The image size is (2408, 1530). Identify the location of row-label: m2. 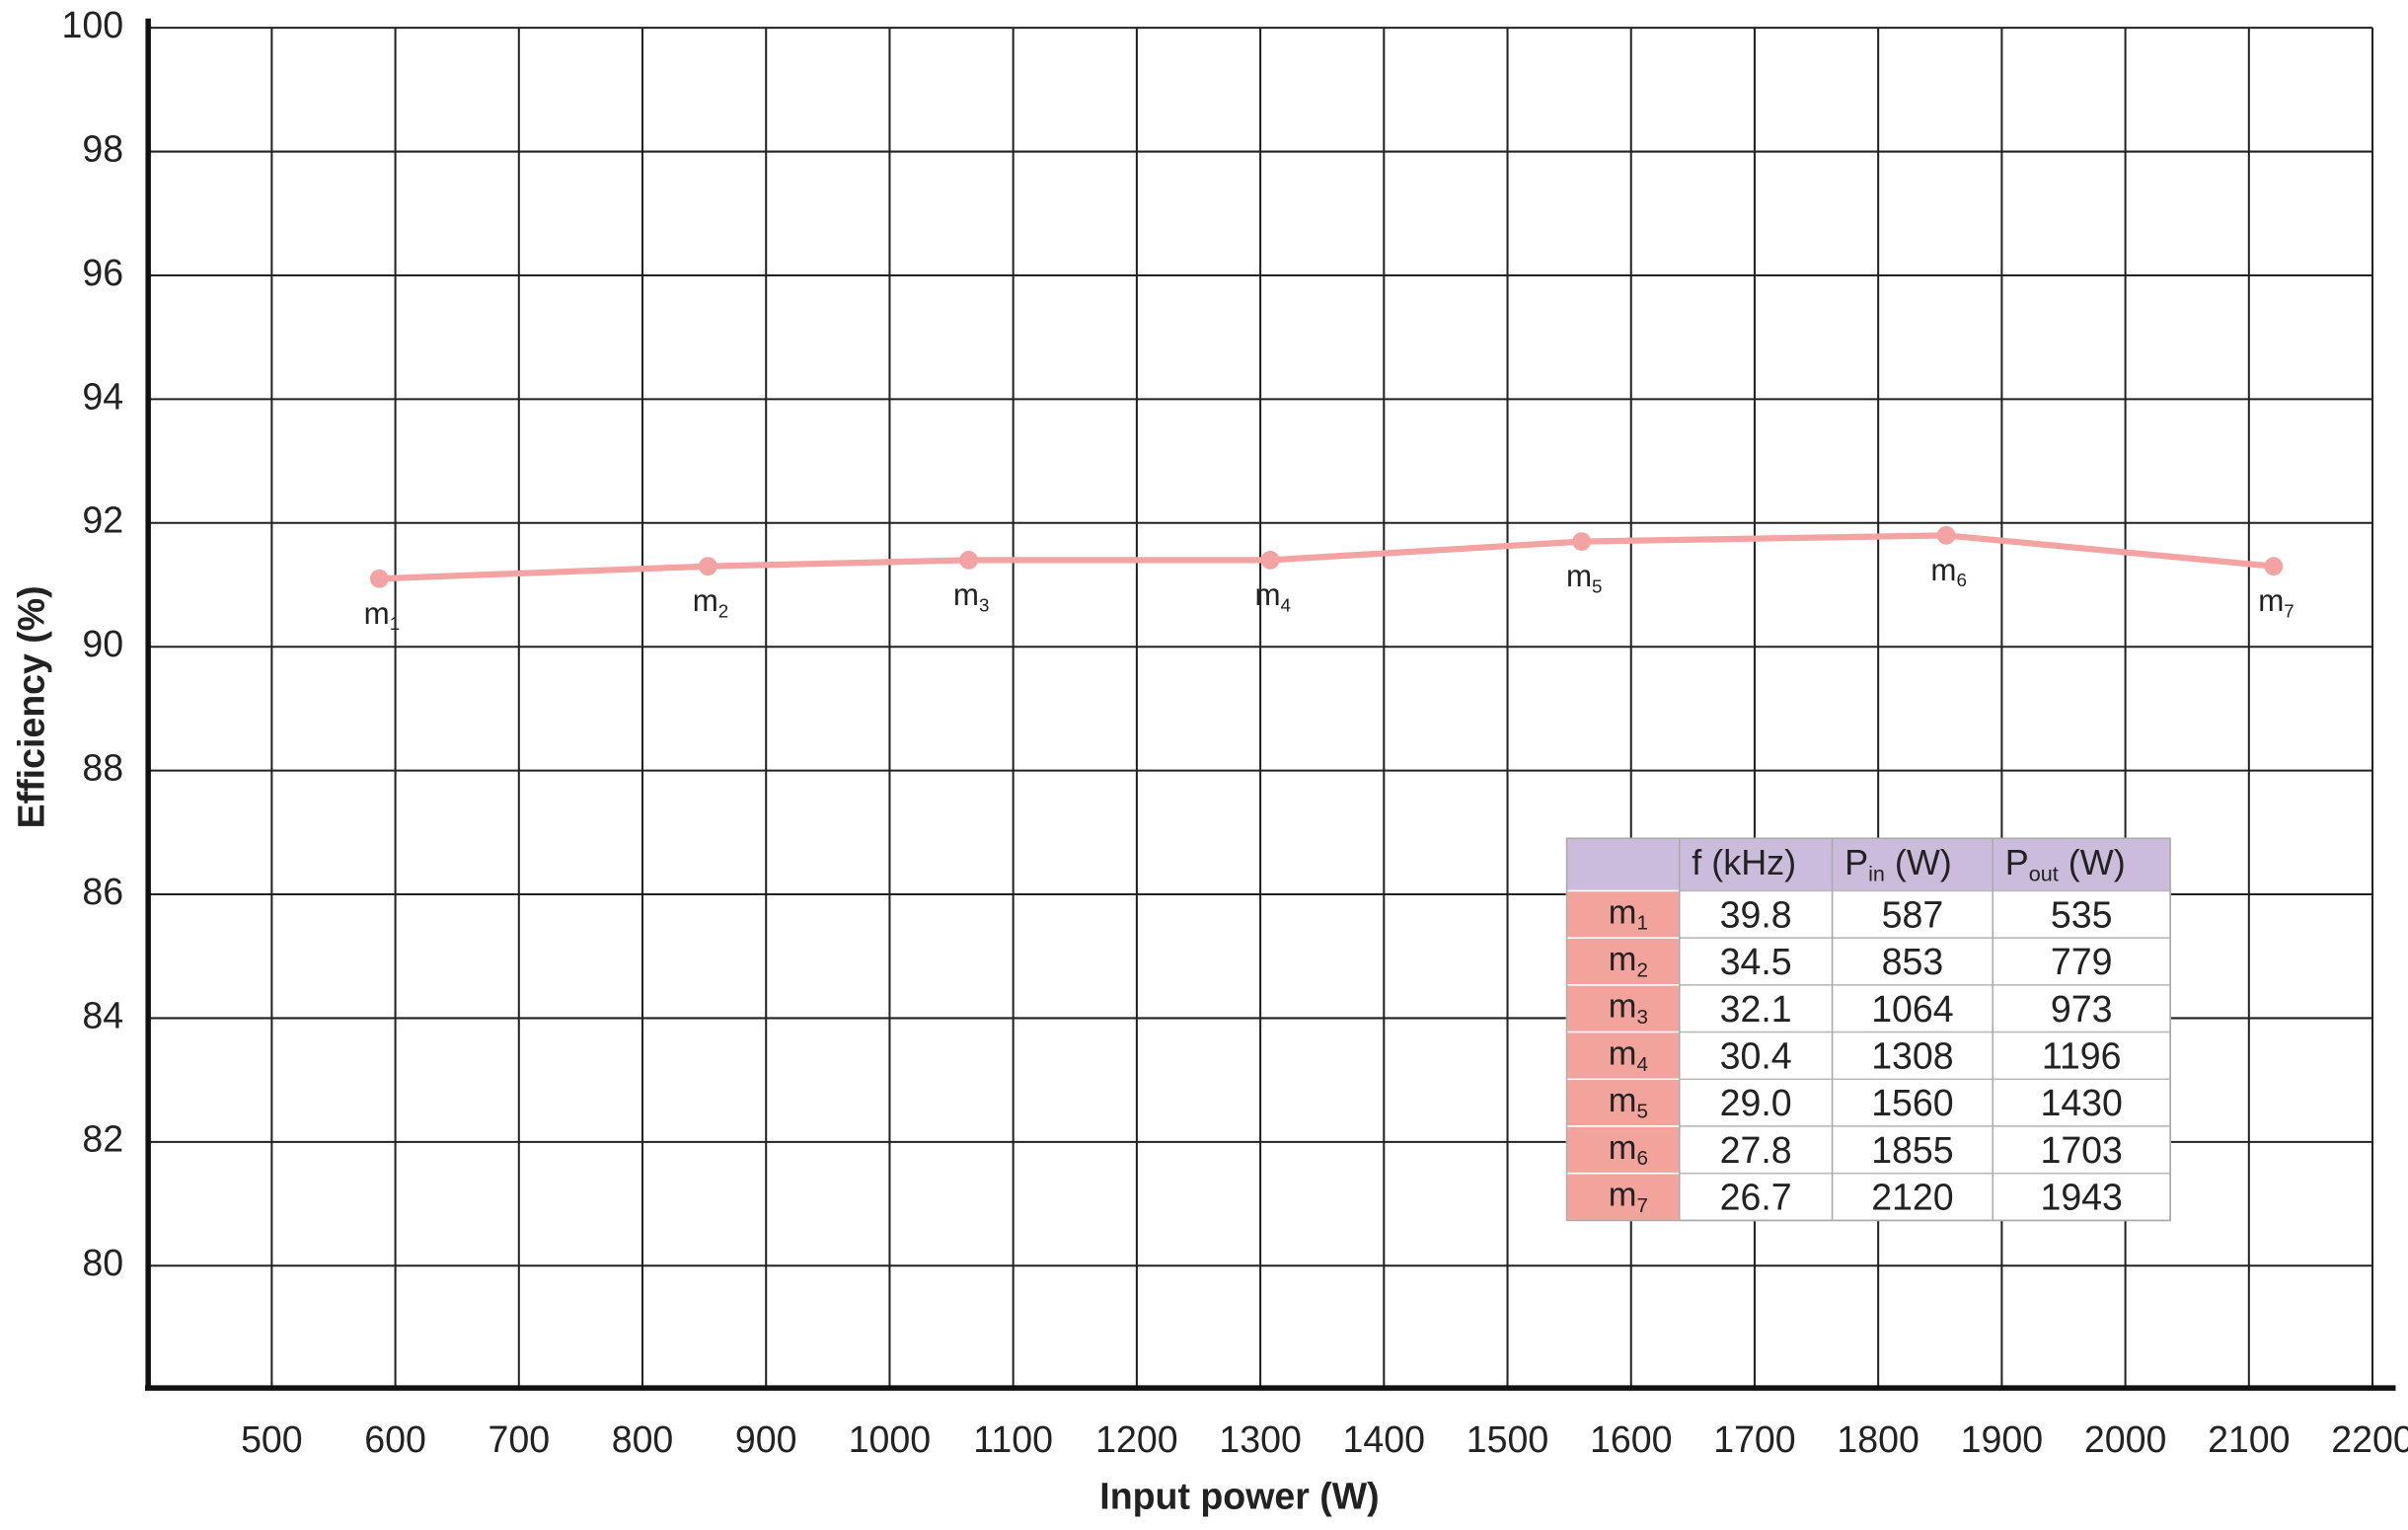
(1629, 961).